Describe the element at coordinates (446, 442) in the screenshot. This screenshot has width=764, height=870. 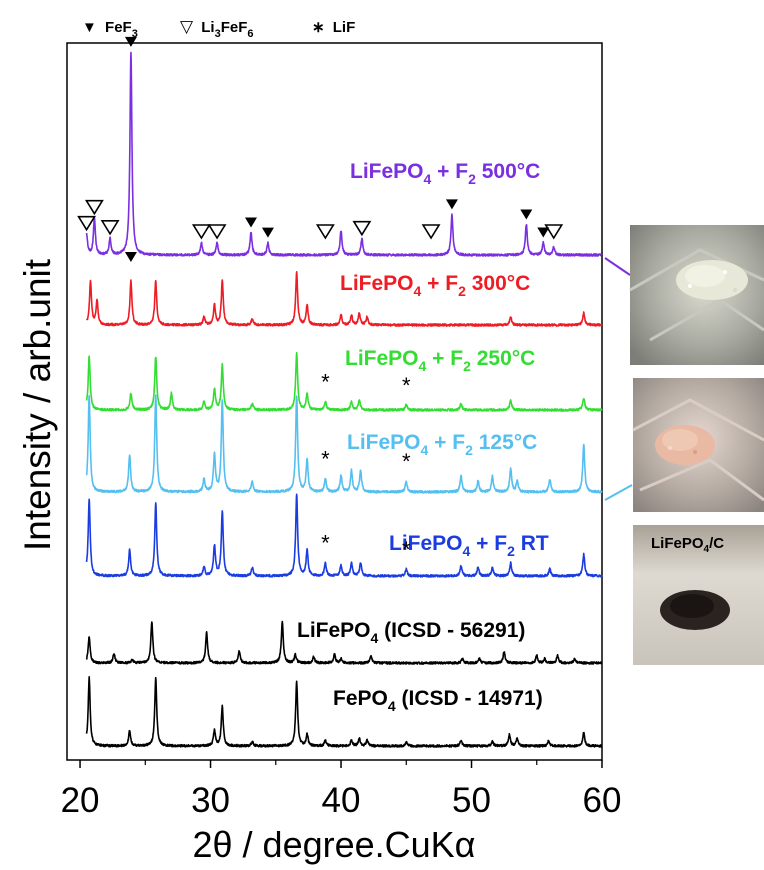
I see `label-s125-post: + F` at that location.